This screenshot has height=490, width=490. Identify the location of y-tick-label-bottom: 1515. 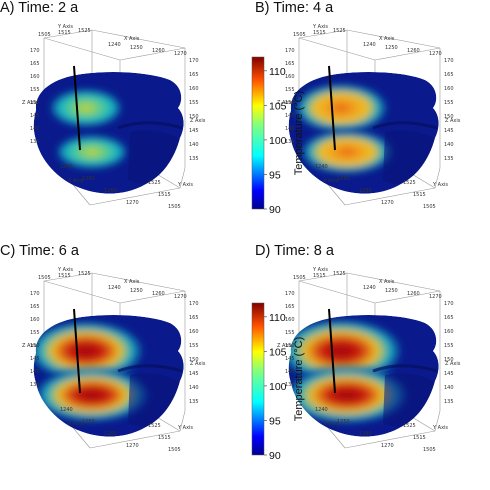
(419, 195).